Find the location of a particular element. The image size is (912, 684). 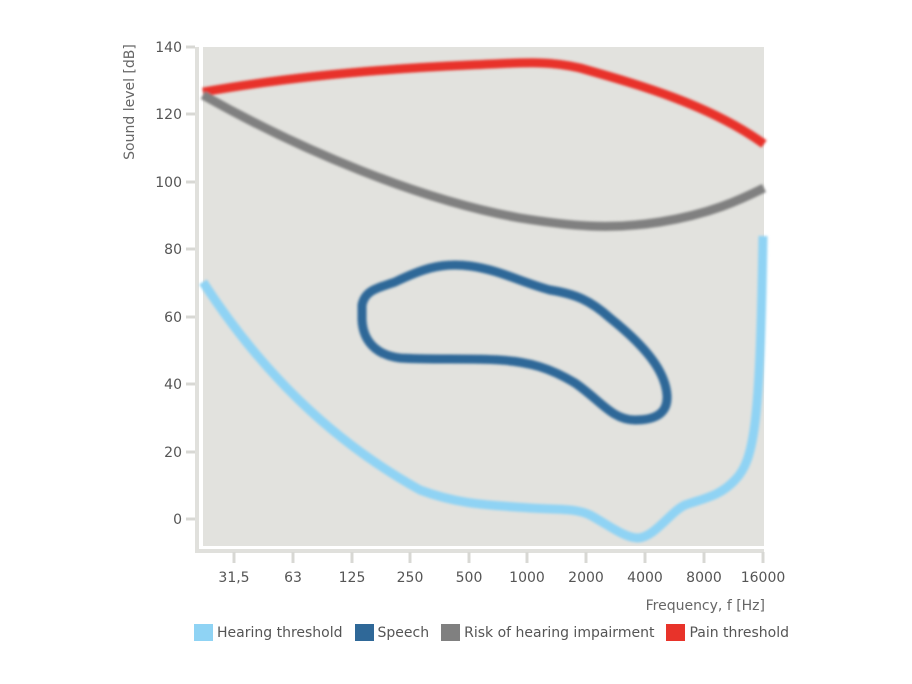

legend-item-risk-of-hearing-impairment: Risk of hearing impairment is located at coordinates (547, 632).